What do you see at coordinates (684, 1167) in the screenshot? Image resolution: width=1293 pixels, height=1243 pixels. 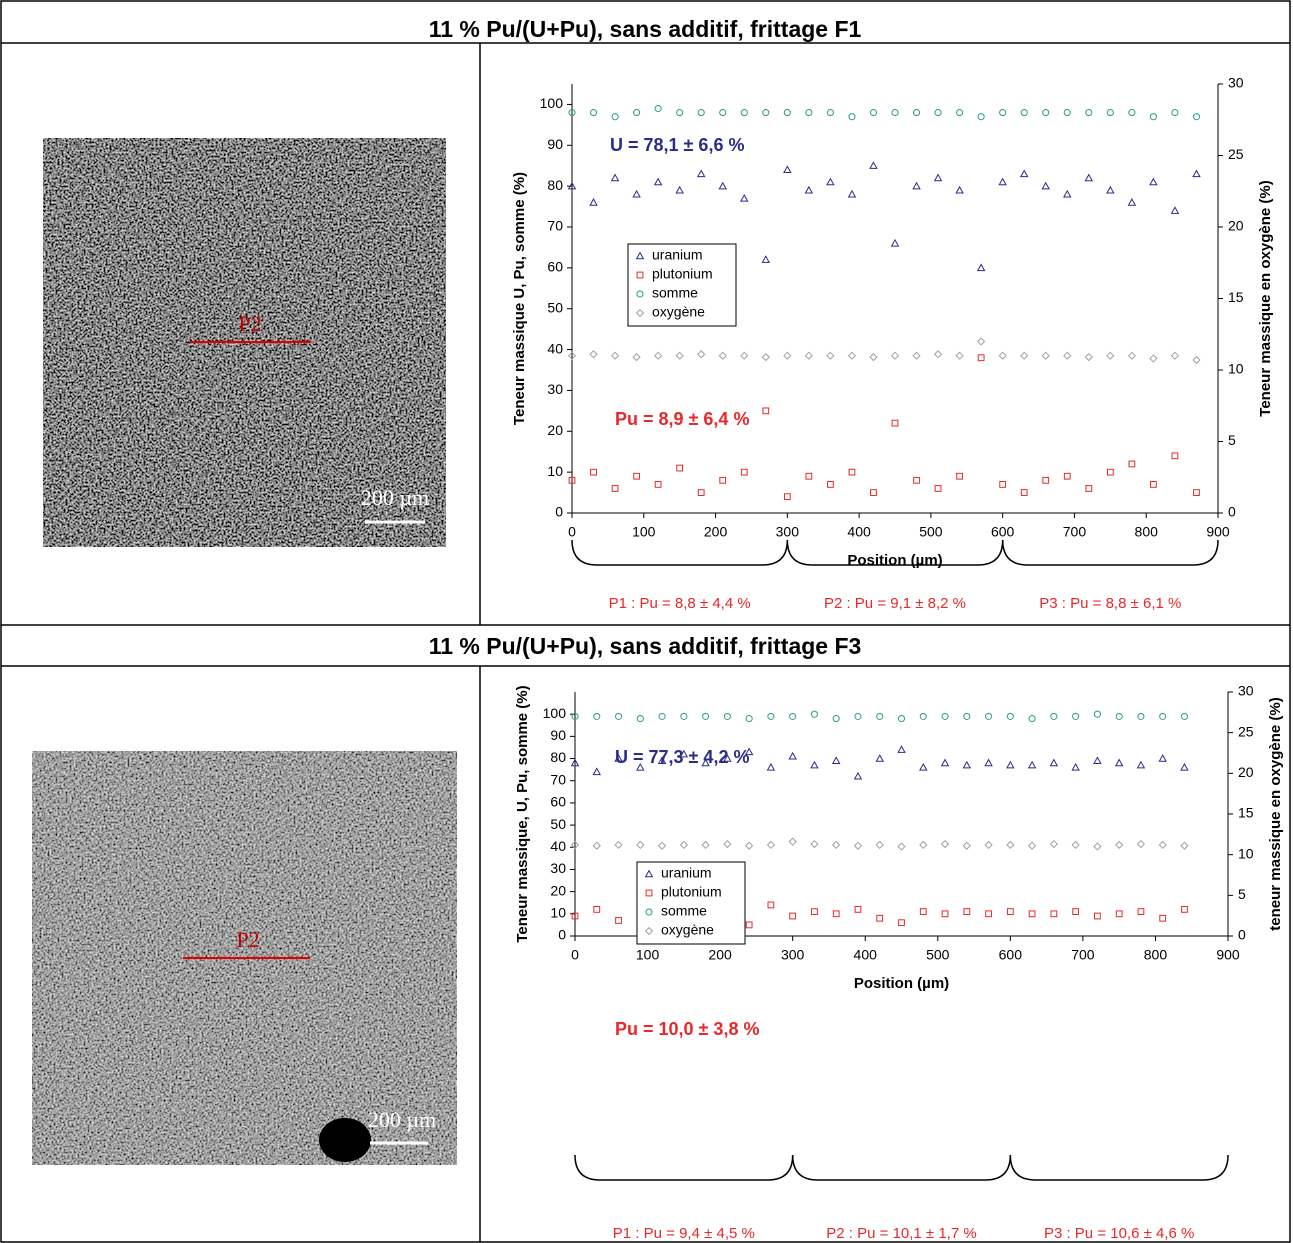 I see `segment-brace` at bounding box center [684, 1167].